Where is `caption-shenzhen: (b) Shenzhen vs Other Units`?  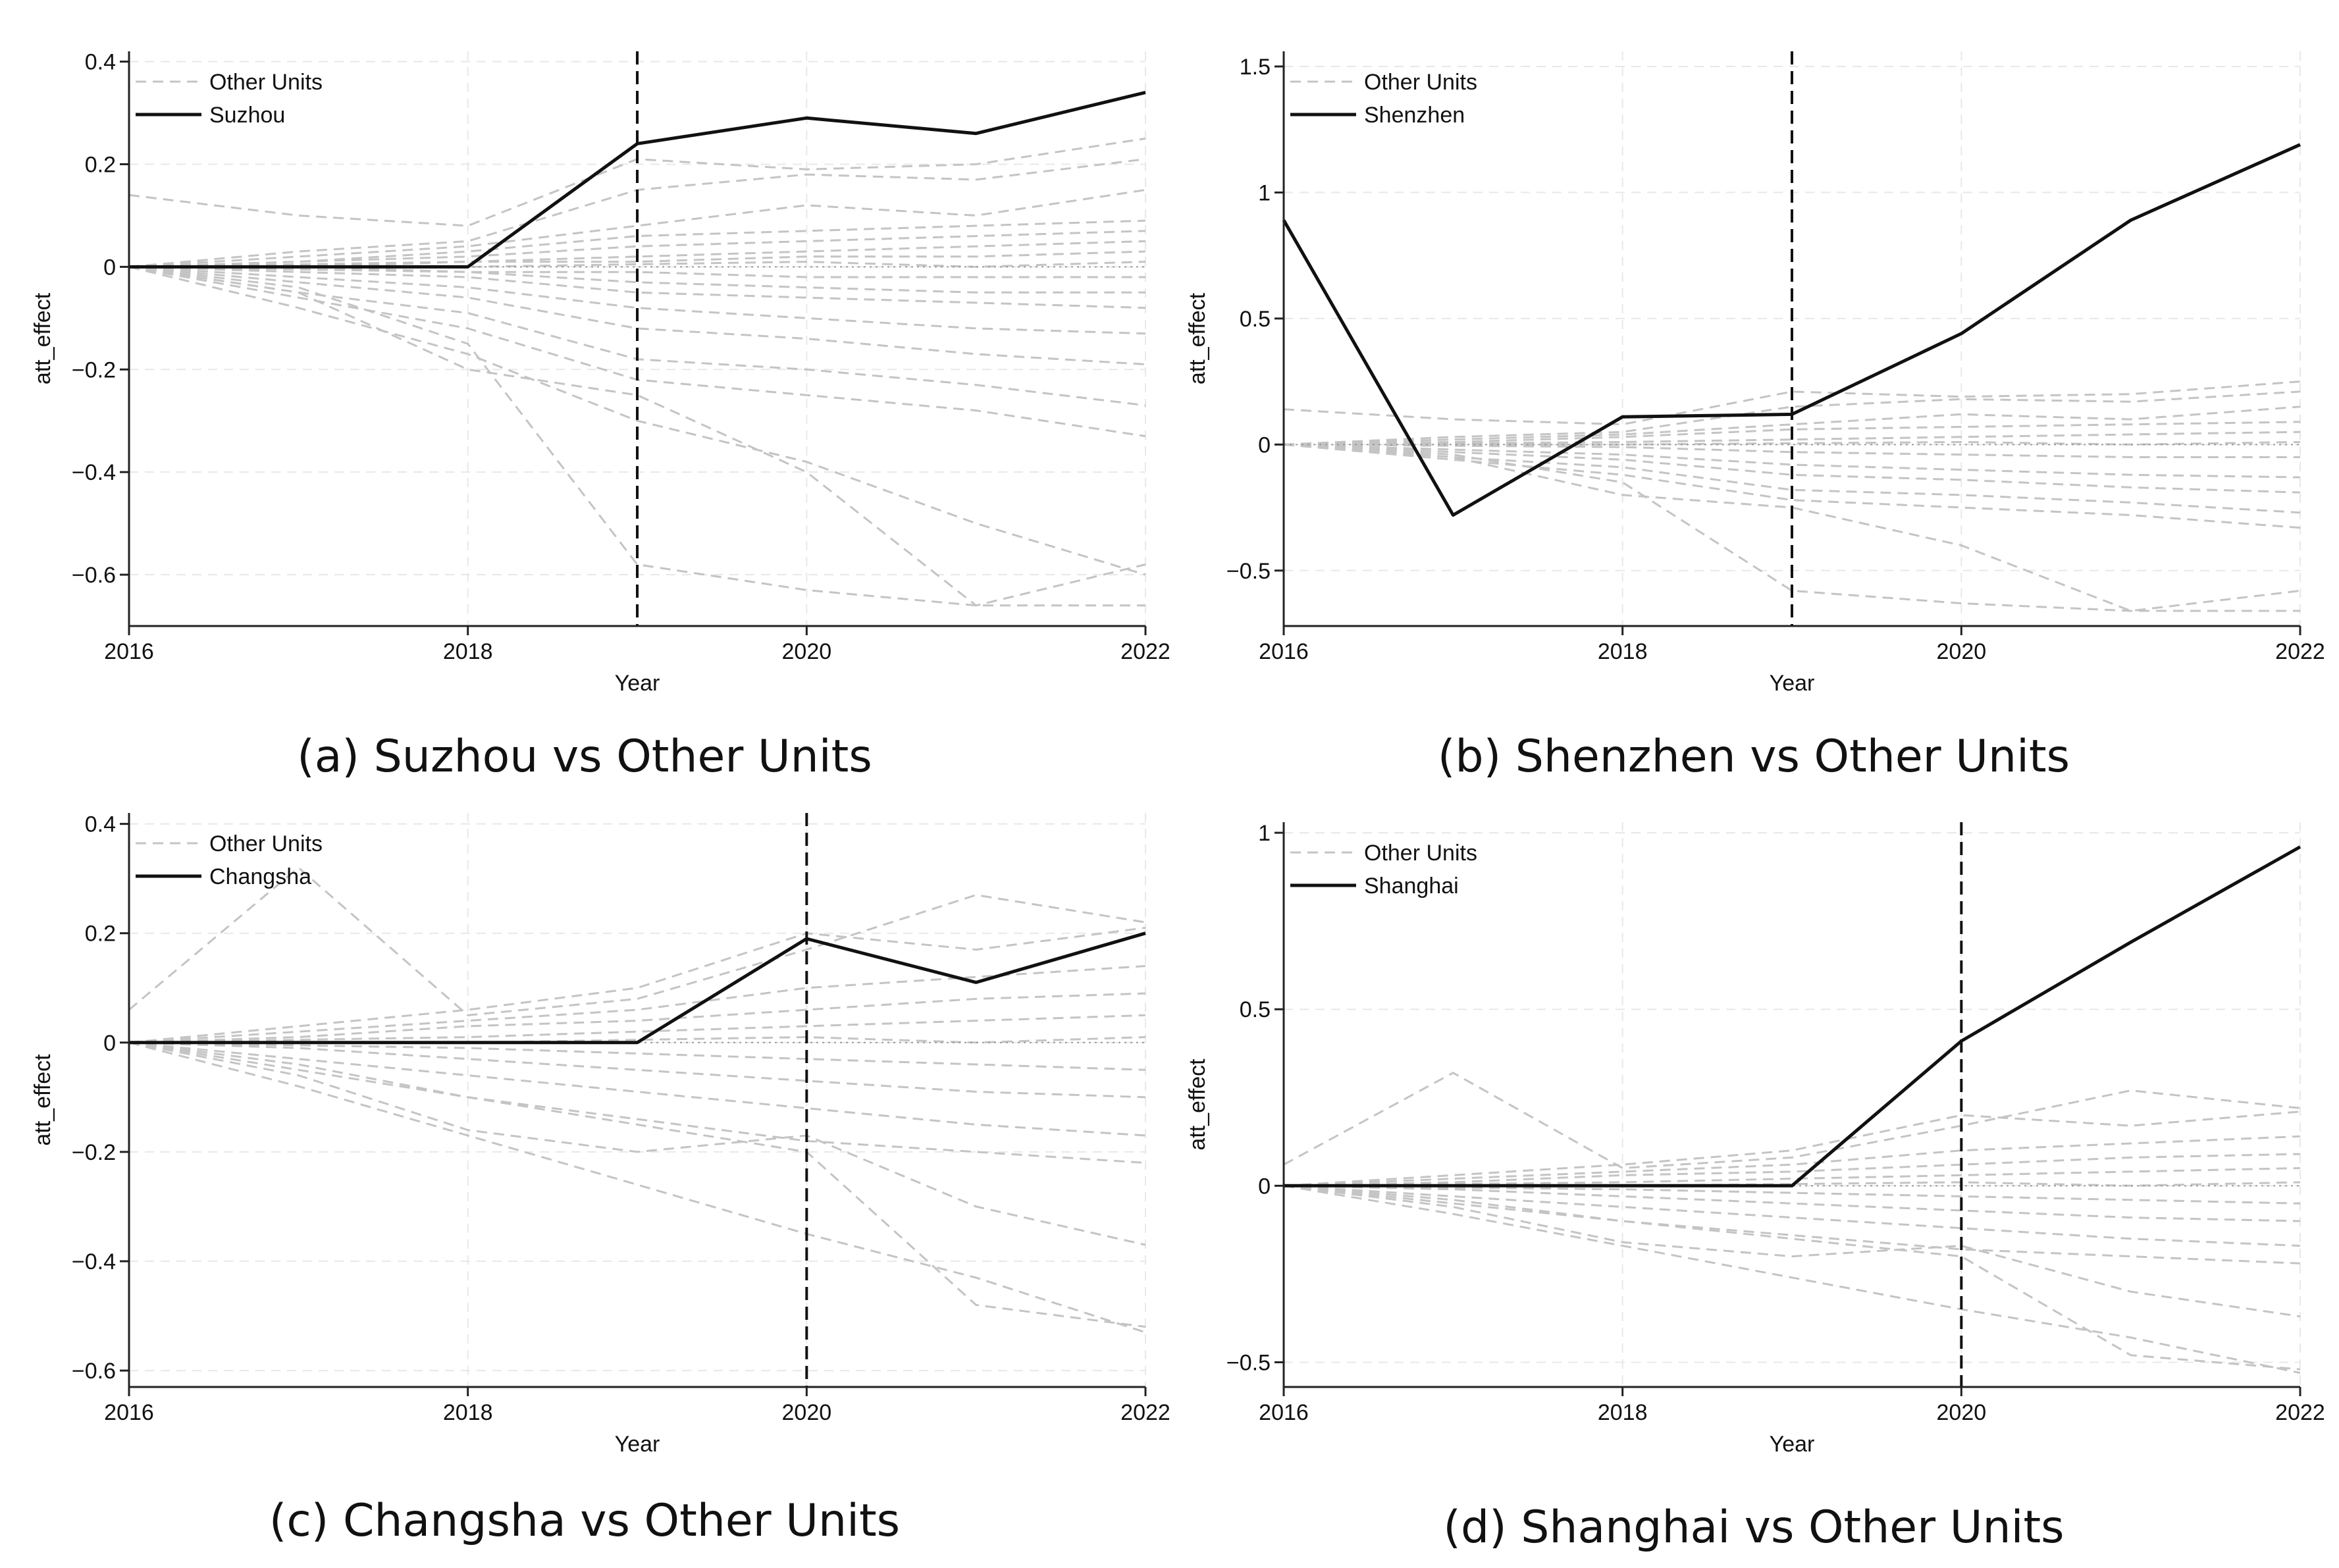
caption-shenzhen: (b) Shenzhen vs Other Units is located at coordinates (1753, 757).